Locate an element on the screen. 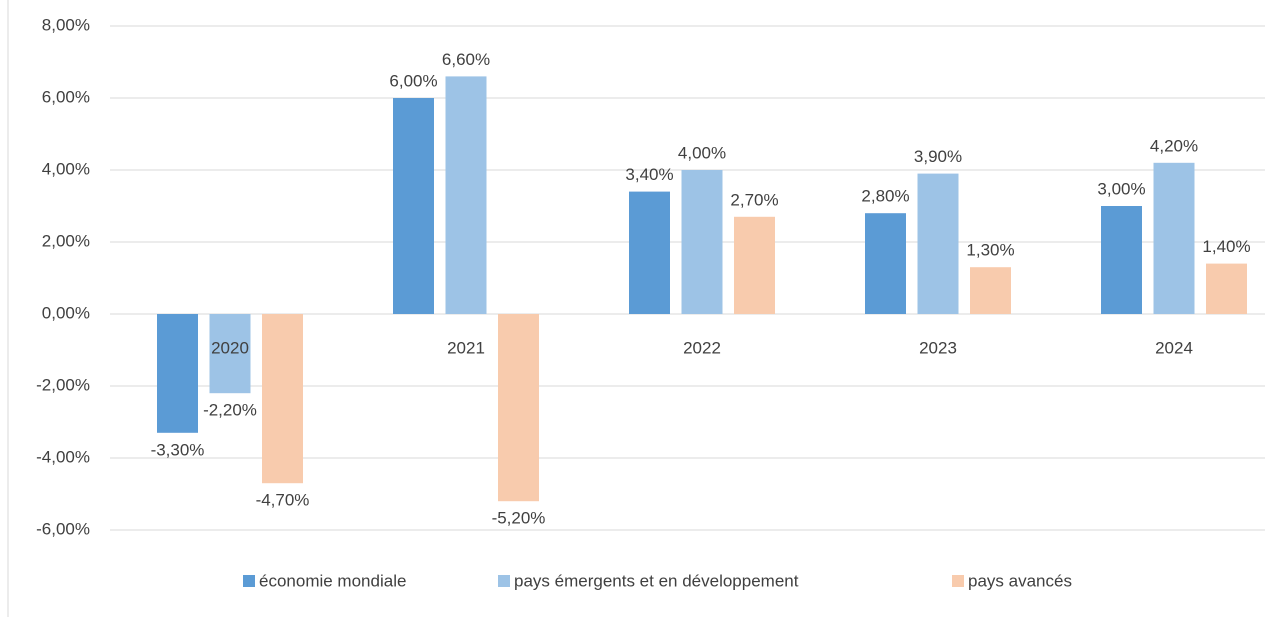 This screenshot has height=617, width=1281. x-tick-label: 2021 is located at coordinates (466, 347).